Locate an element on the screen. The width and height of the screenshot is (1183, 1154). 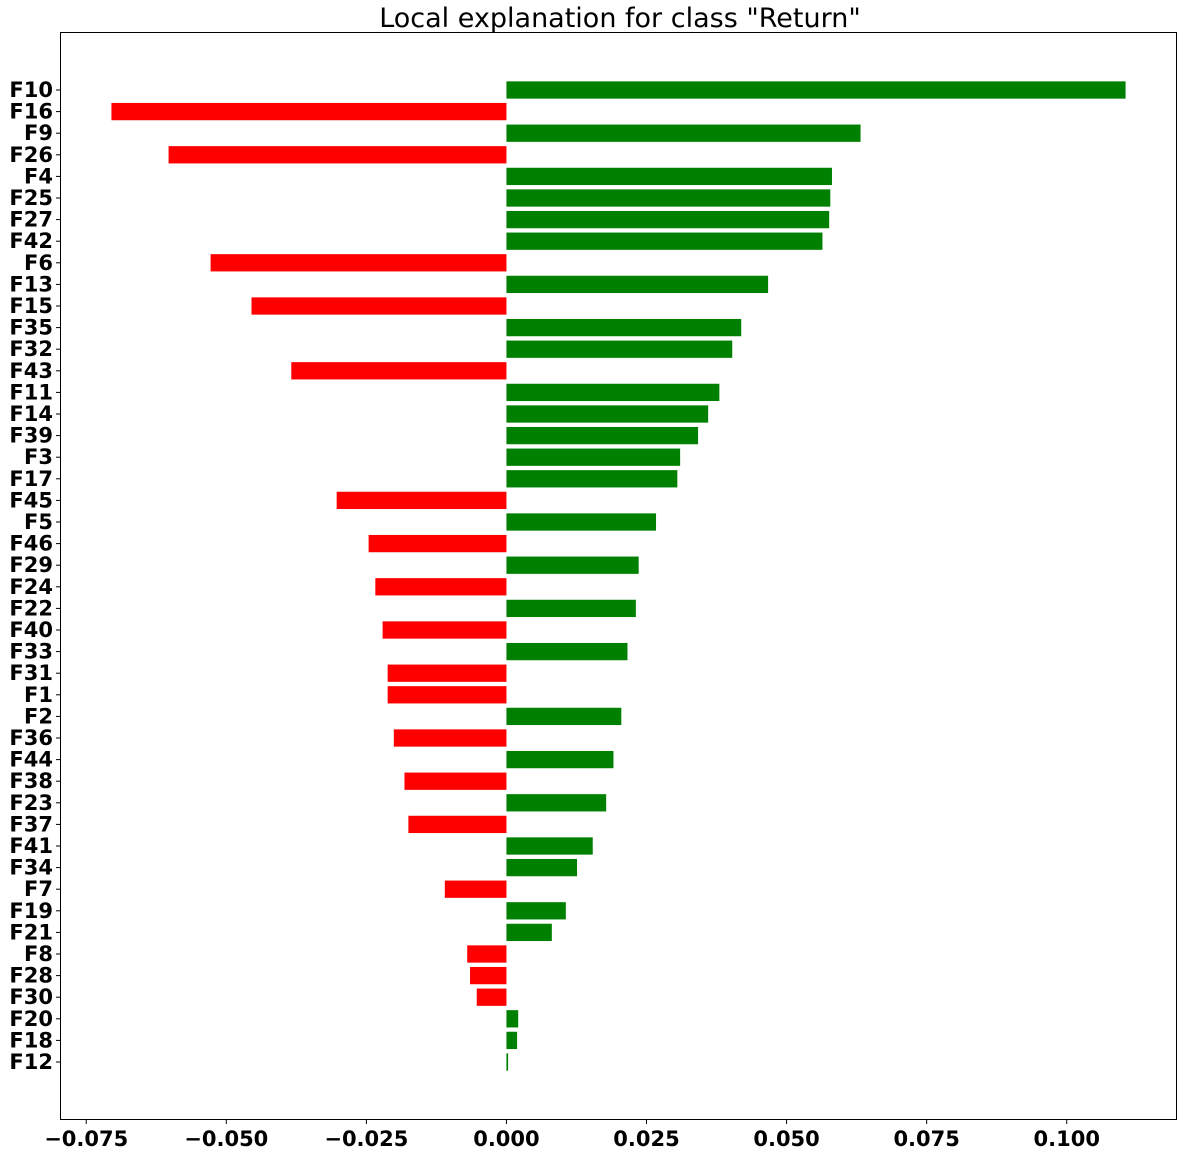
bar-f29 is located at coordinates (572, 565).